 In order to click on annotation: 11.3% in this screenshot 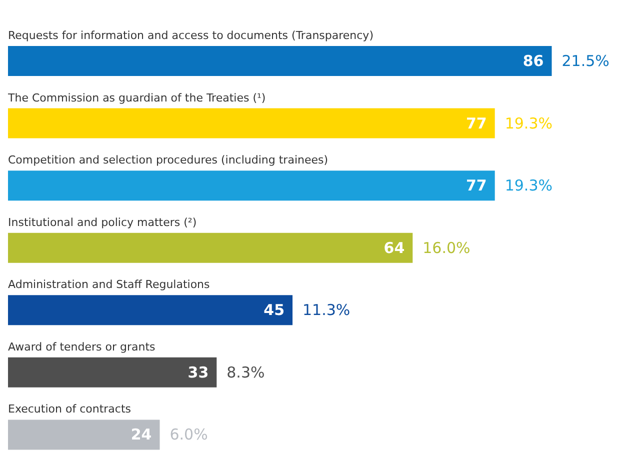, I will do `click(326, 310)`.